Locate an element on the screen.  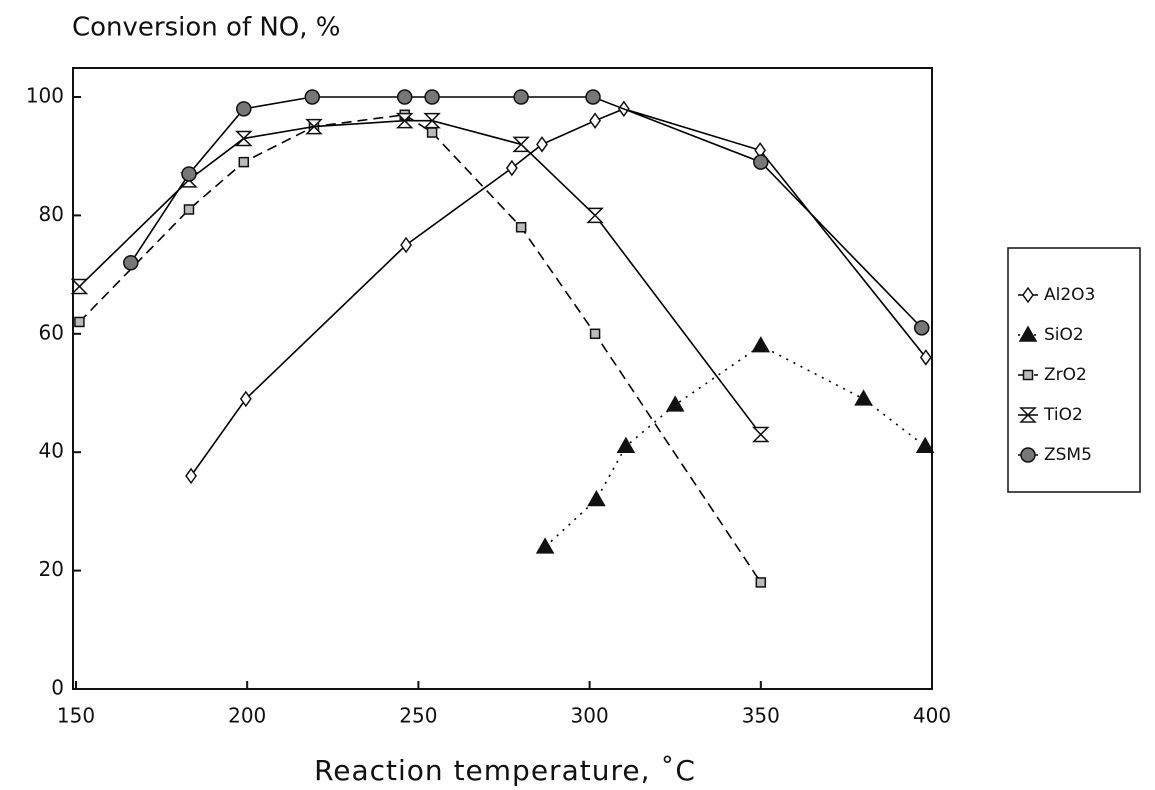
chart-title: Conversion of NO, % is located at coordinates (206, 28).